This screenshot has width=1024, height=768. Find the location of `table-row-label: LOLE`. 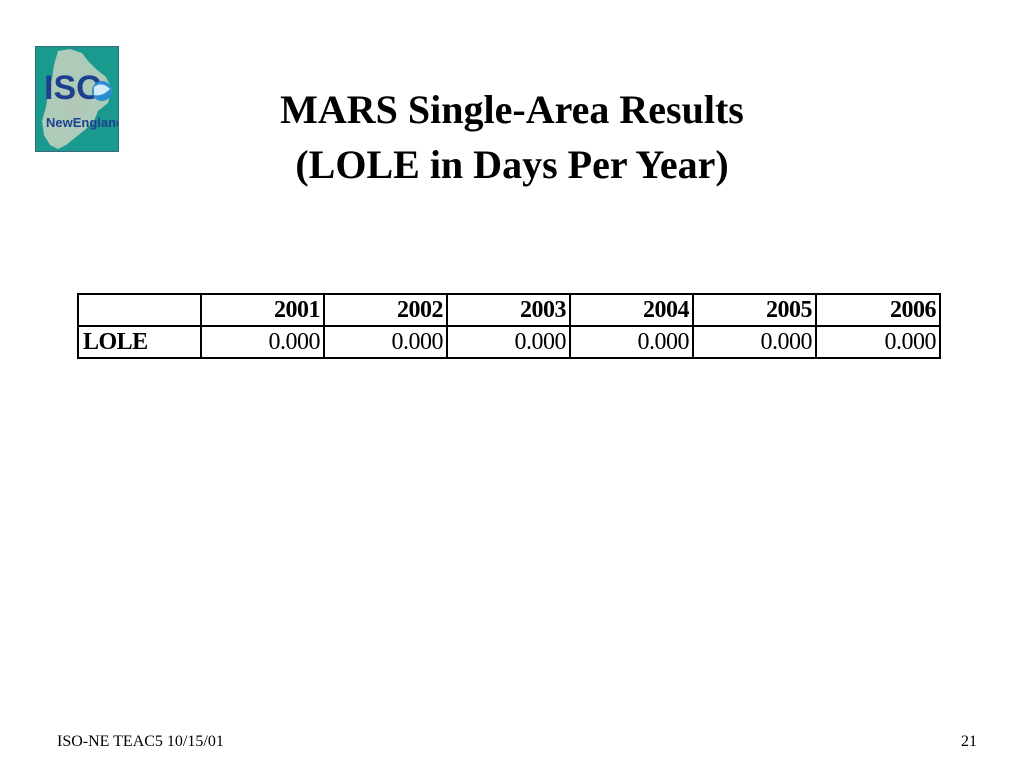

table-row-label: LOLE is located at coordinates (139, 342).